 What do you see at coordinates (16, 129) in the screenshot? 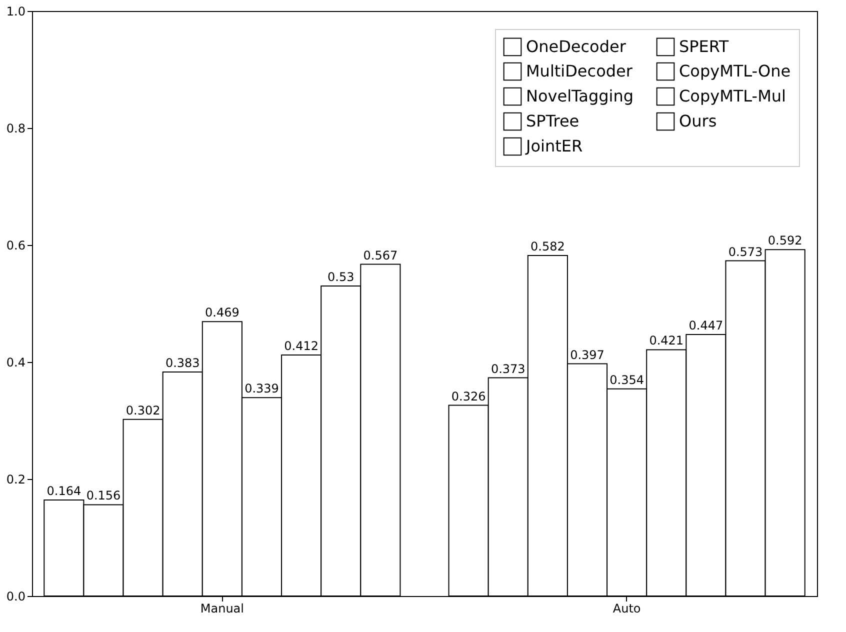
I see `y-tick-label: 0.8` at bounding box center [16, 129].